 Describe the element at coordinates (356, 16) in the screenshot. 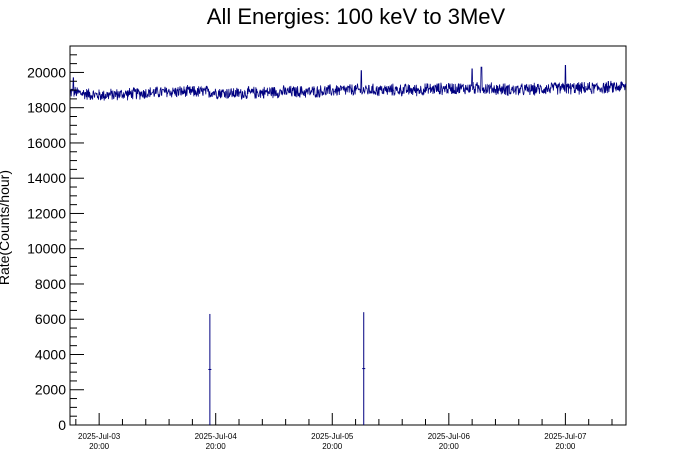

I see `chart-title: All Energies: 100 keV to 3MeV` at that location.